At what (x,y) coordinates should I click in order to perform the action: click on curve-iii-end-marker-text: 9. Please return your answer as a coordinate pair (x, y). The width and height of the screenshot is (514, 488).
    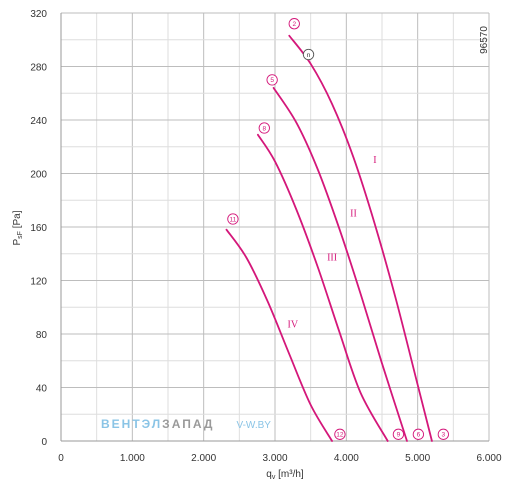
    Looking at the image, I should click on (399, 435).